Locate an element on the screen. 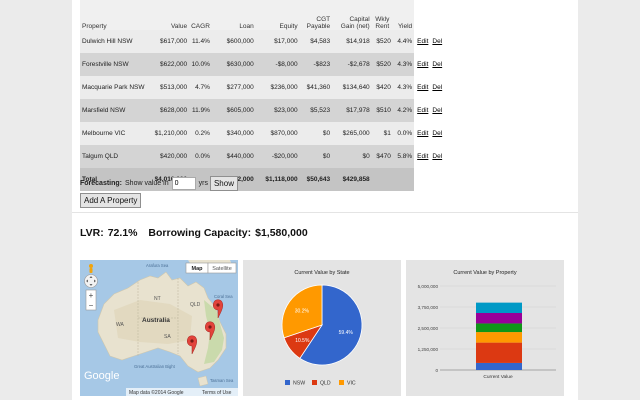 Image resolution: width=640 pixels, height=400 pixels. lvr-value: 72.1% is located at coordinates (122, 233).